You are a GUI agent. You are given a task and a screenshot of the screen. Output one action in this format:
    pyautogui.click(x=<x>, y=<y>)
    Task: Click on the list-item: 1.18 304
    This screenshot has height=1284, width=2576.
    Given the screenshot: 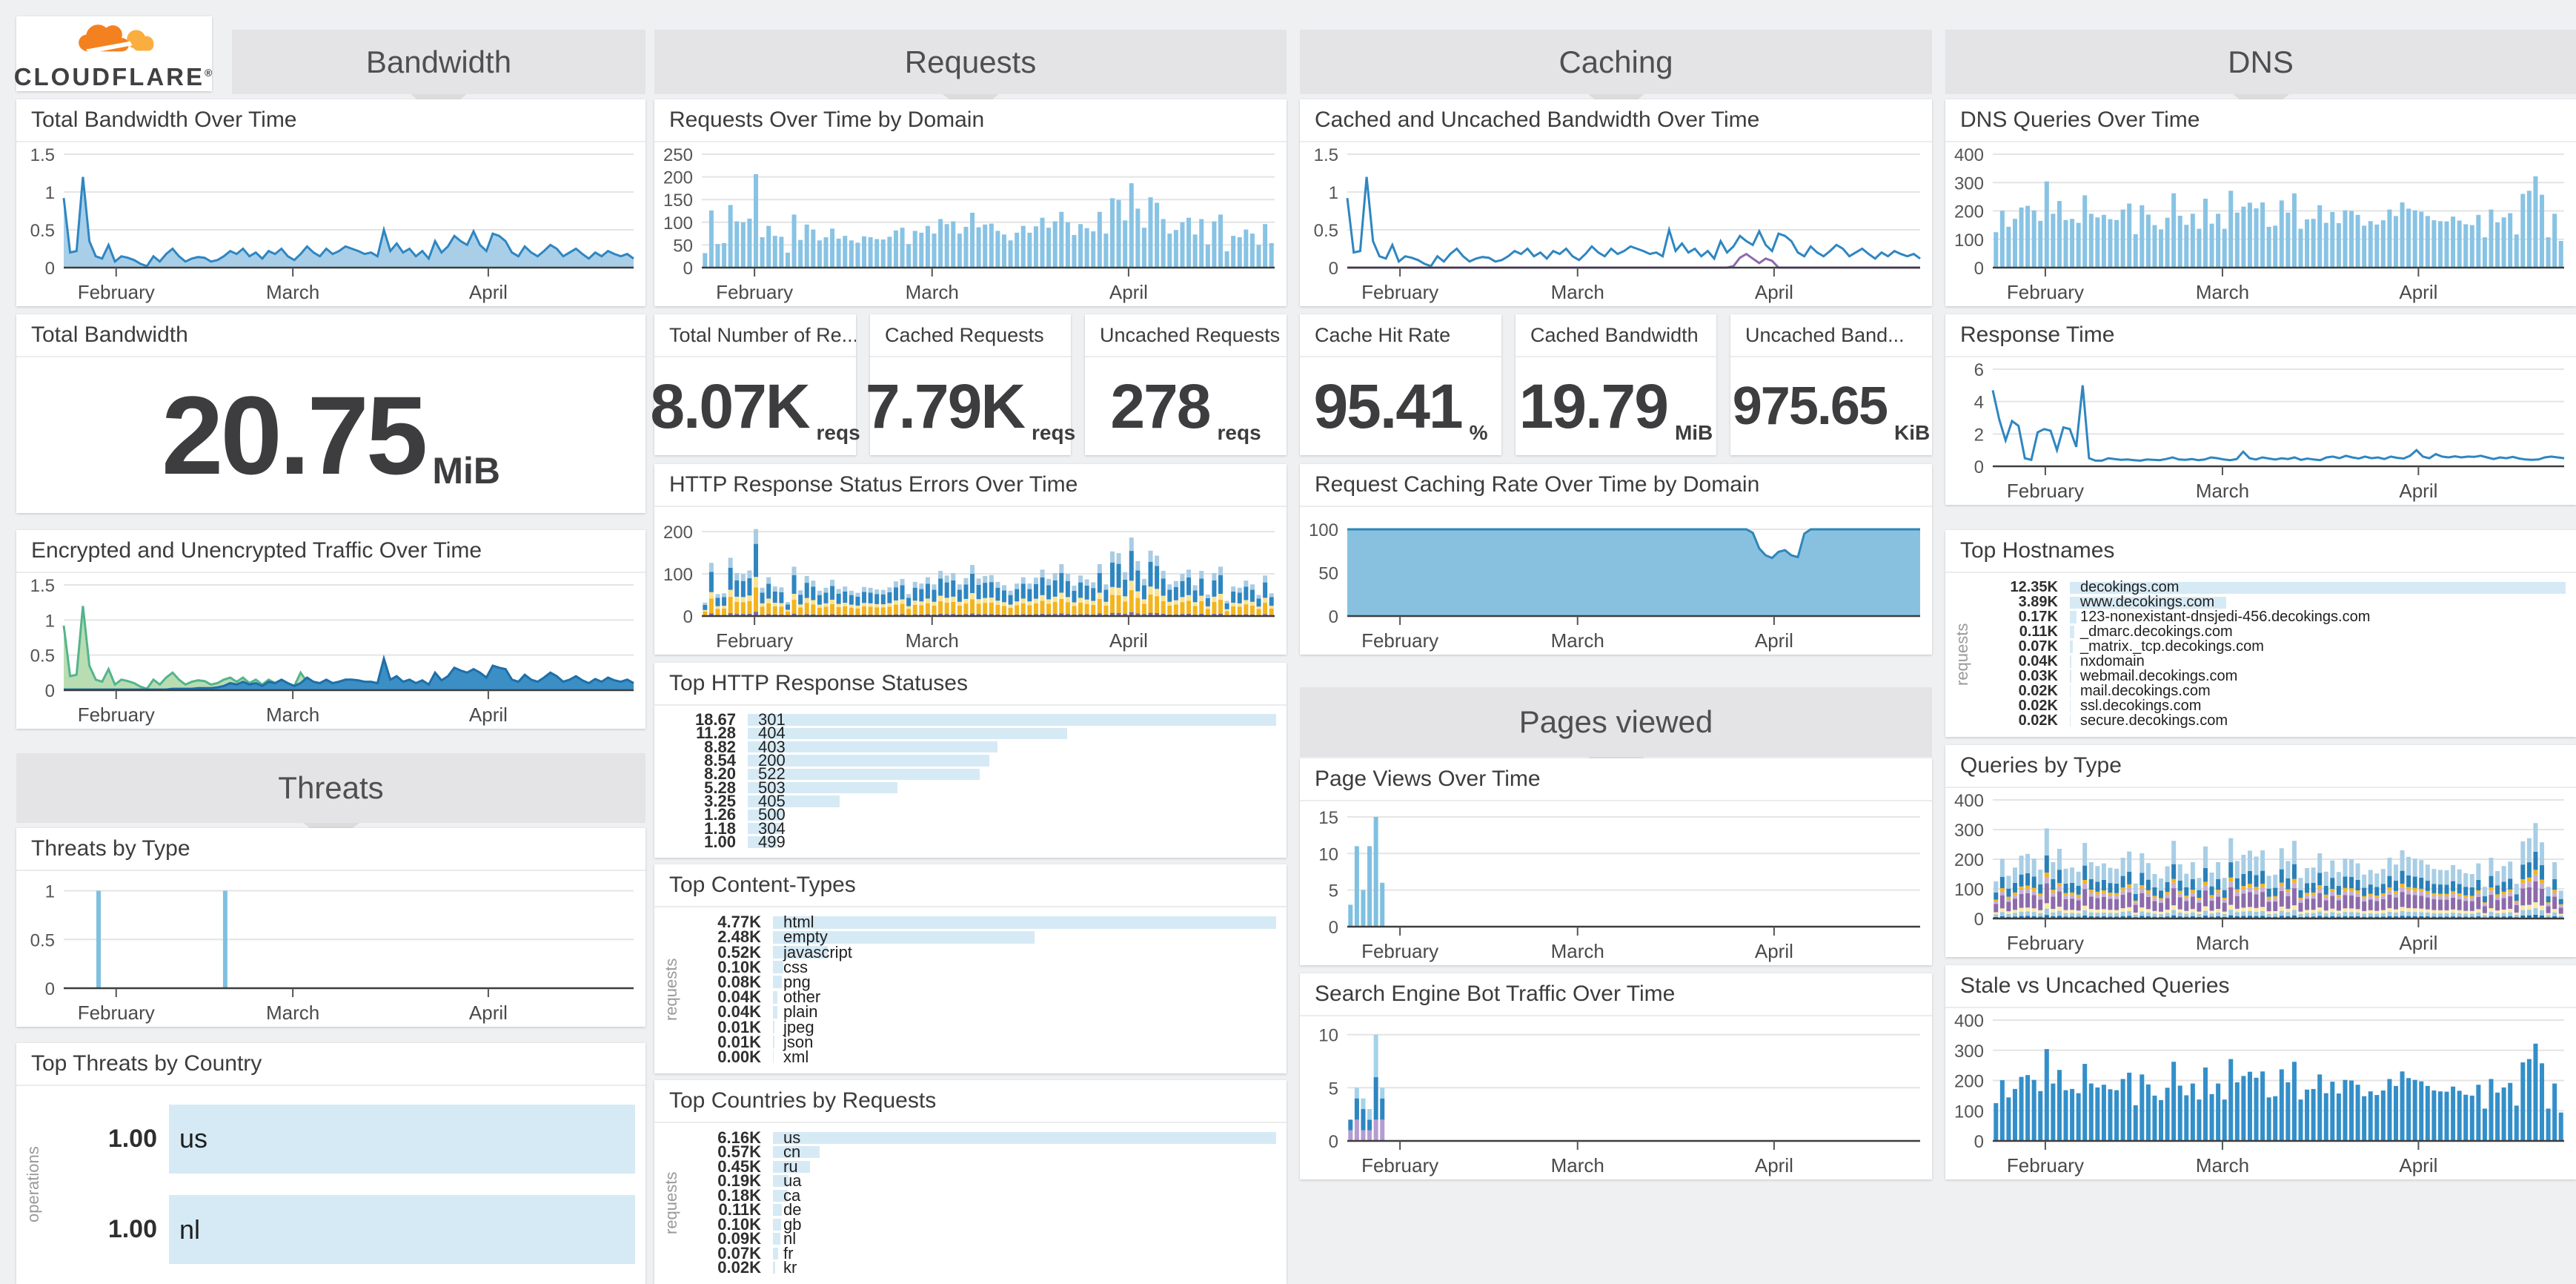 What is the action you would take?
    pyautogui.click(x=967, y=829)
    